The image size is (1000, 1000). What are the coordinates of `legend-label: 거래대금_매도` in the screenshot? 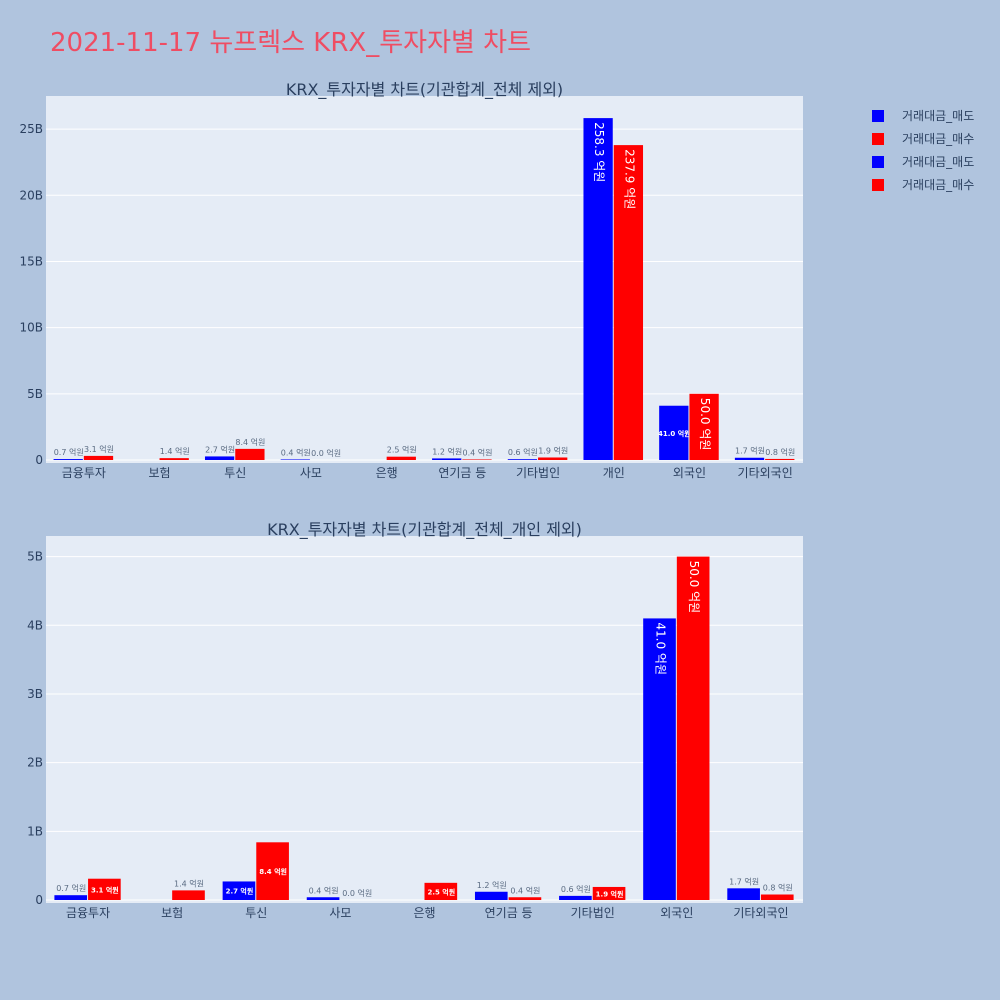 It's located at (938, 116).